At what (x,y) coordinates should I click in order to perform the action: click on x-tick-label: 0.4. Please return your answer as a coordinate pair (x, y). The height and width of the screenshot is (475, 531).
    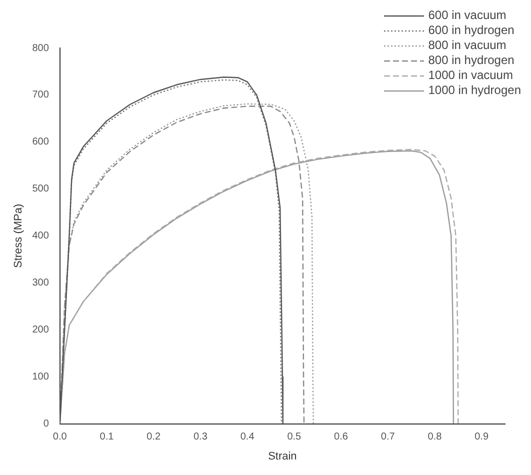
    Looking at the image, I should click on (247, 437).